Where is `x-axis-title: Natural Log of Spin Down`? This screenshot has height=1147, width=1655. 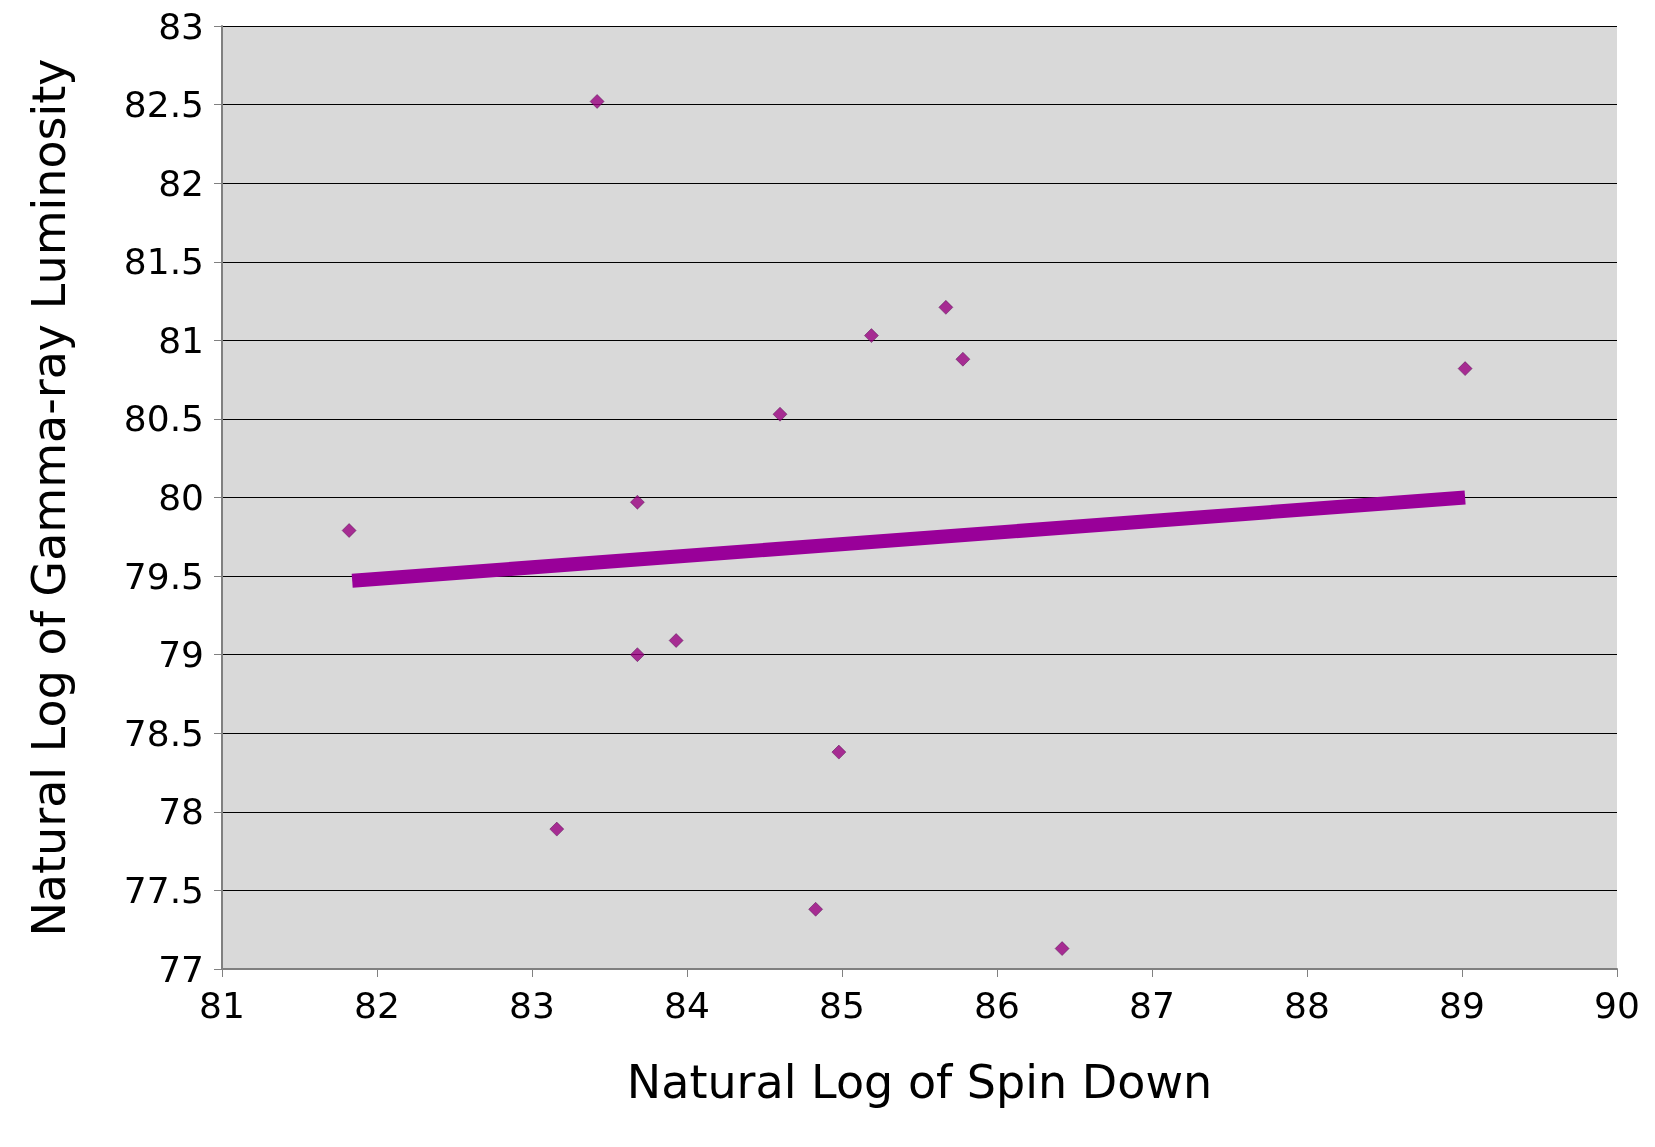
x-axis-title: Natural Log of Spin Down is located at coordinates (919, 1082).